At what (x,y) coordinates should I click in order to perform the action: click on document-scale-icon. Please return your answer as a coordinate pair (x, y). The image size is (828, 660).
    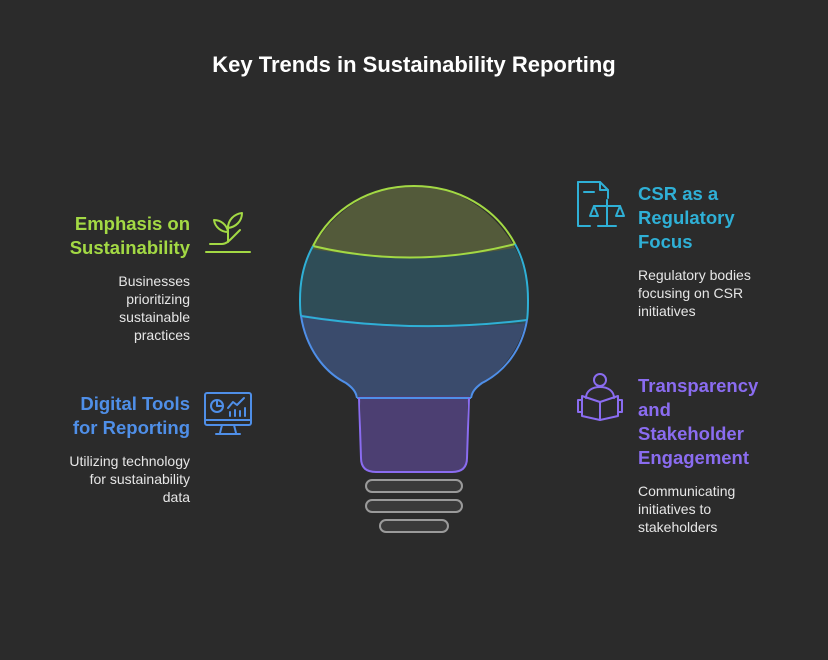
    Looking at the image, I should click on (601, 204).